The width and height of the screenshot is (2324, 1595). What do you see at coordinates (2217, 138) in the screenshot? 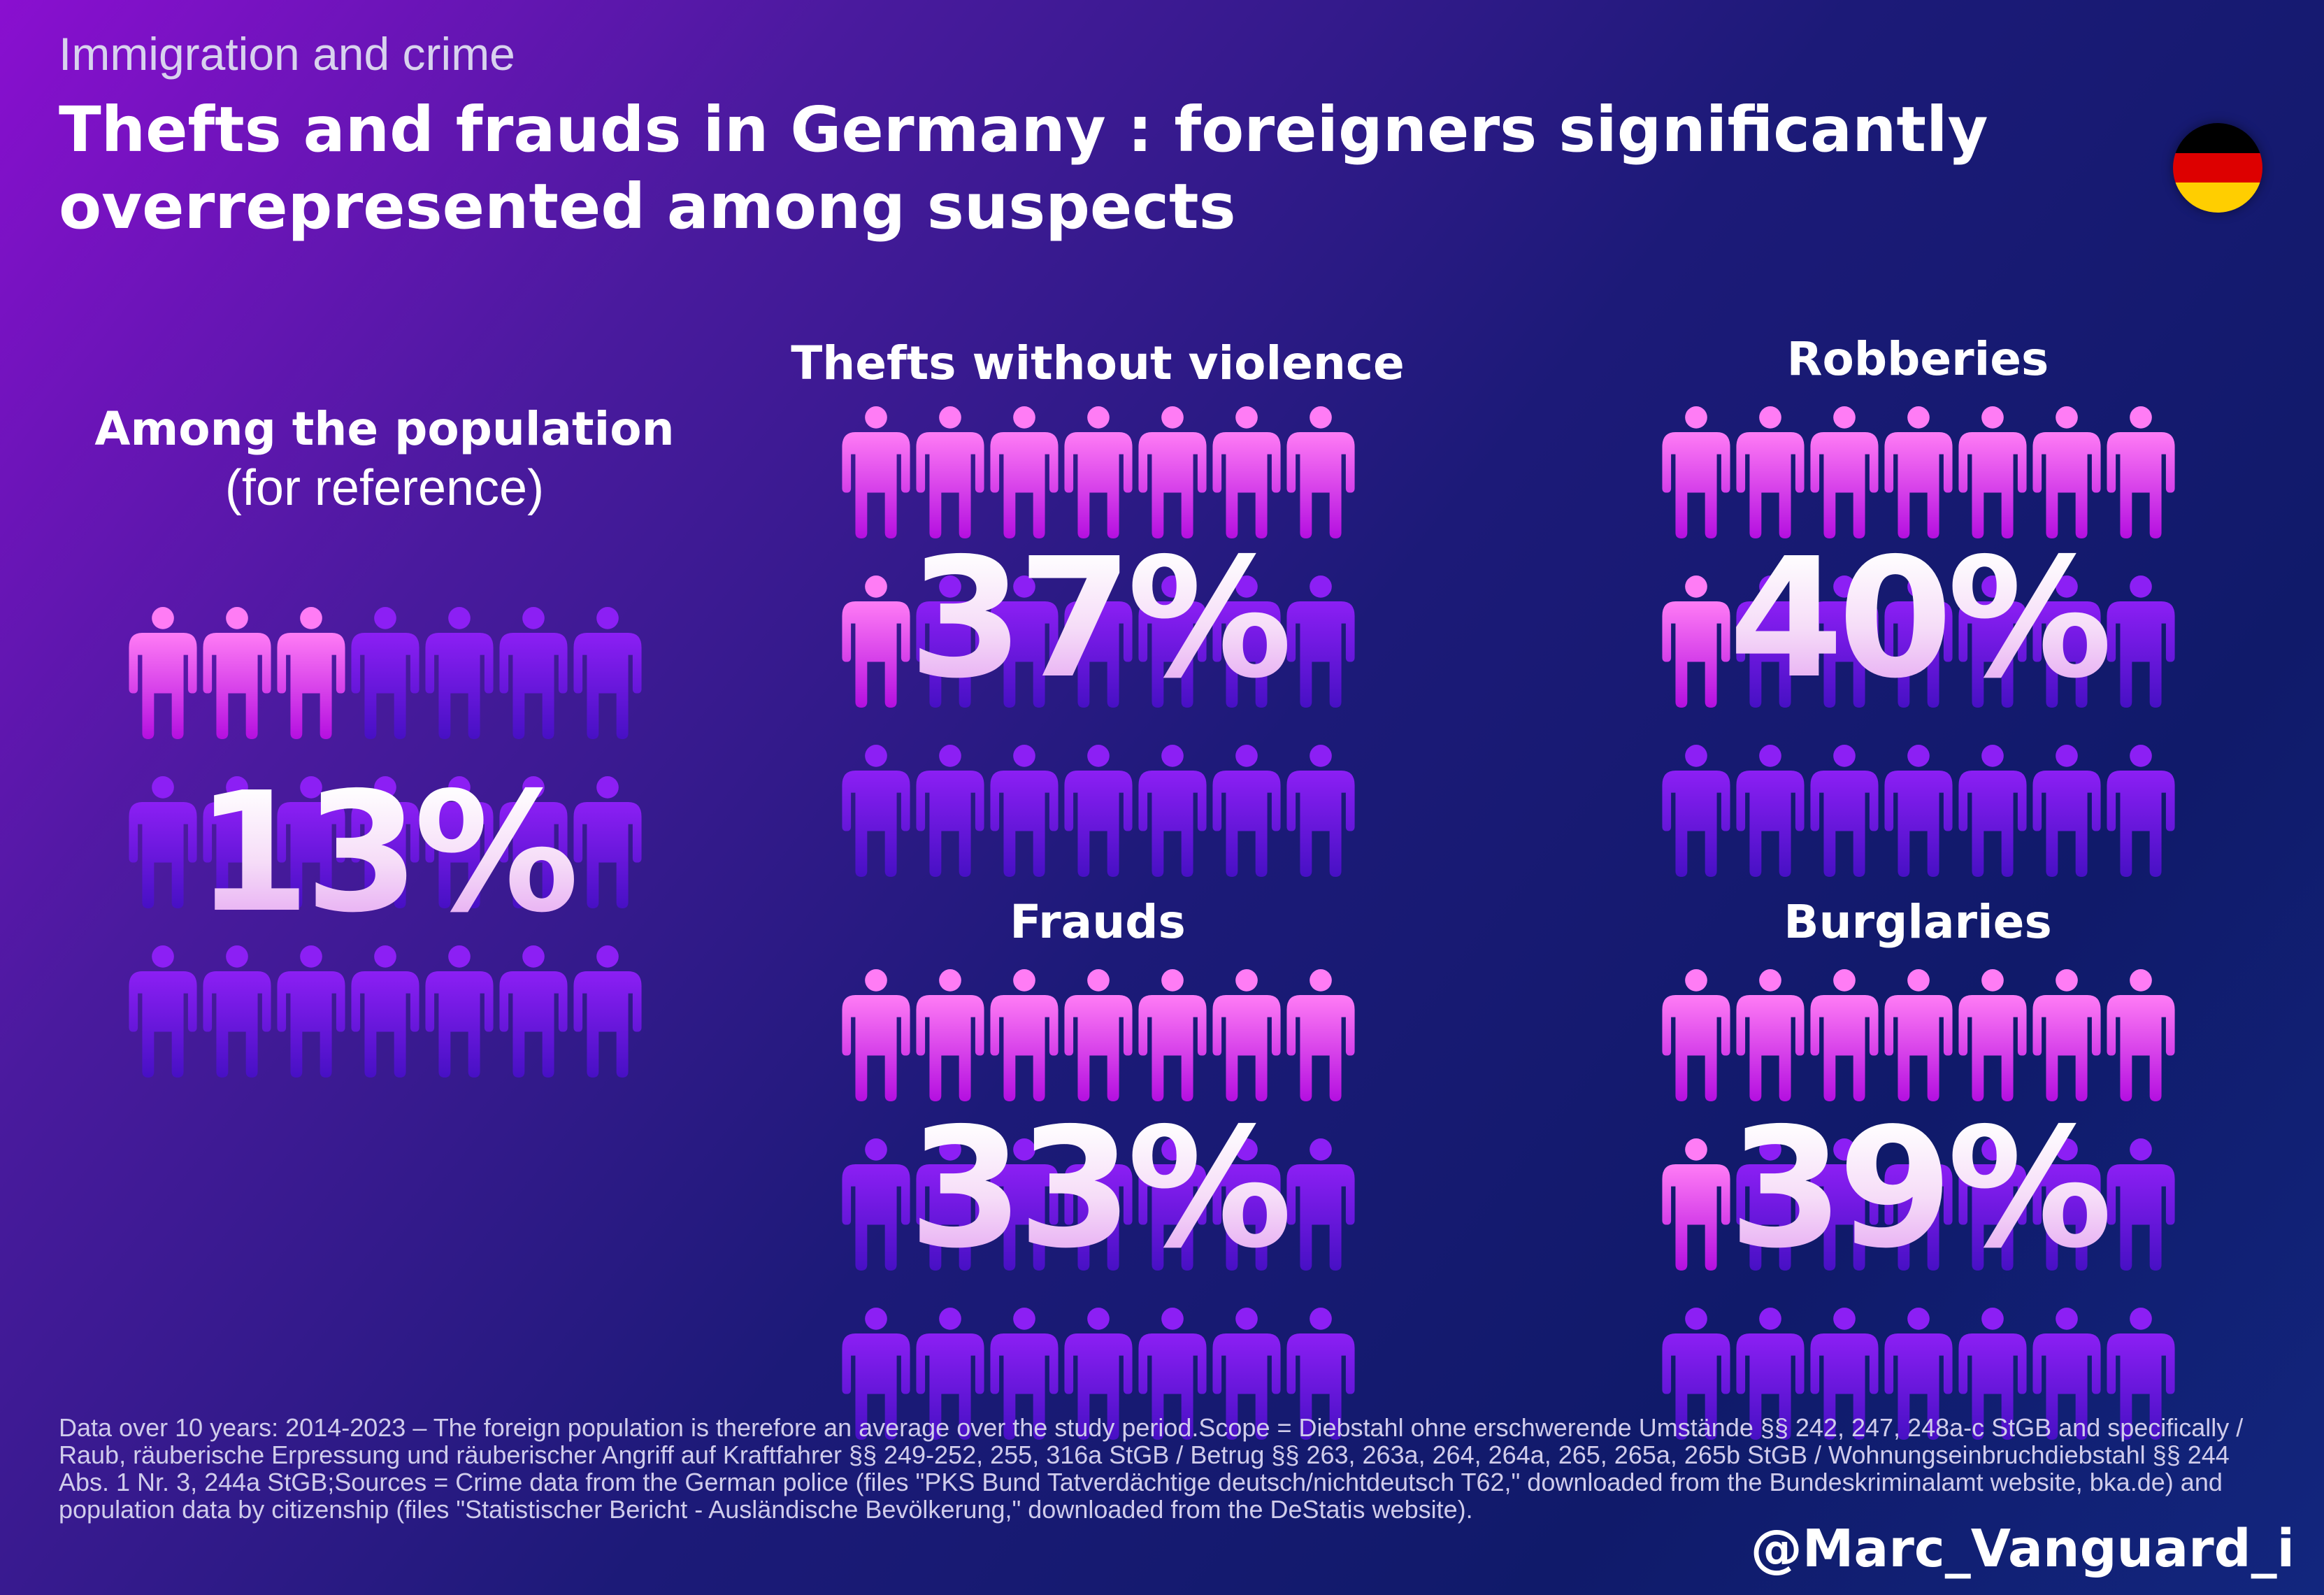
I see `flag-stripe-black` at bounding box center [2217, 138].